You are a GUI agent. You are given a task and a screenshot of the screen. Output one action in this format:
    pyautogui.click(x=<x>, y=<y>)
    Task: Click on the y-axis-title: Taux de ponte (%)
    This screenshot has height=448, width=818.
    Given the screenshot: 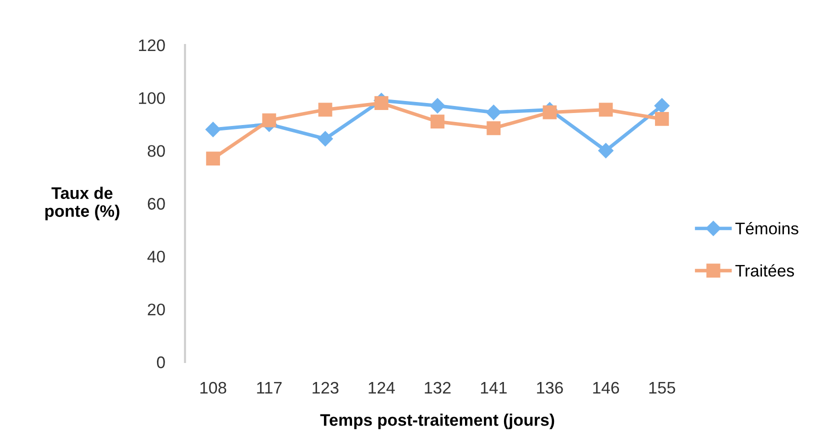 What is the action you would take?
    pyautogui.click(x=82, y=203)
    